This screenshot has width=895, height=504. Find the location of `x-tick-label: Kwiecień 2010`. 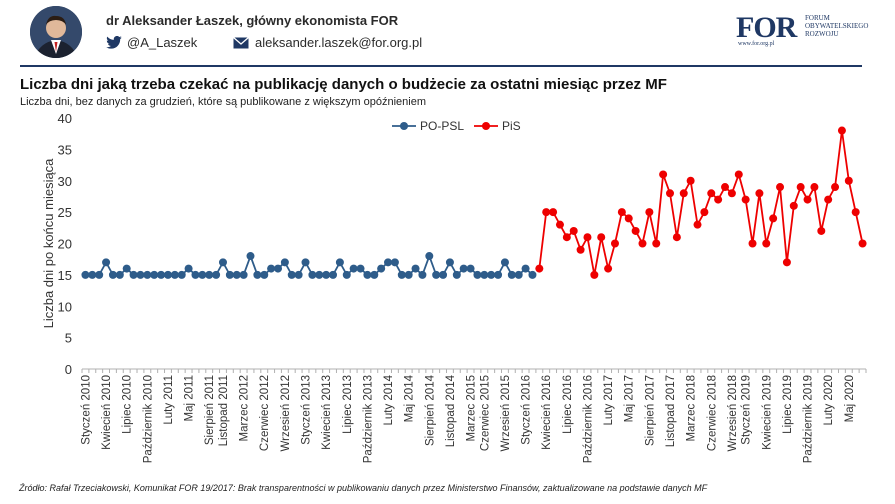

x-tick-label: Kwiecień 2010 is located at coordinates (107, 412).